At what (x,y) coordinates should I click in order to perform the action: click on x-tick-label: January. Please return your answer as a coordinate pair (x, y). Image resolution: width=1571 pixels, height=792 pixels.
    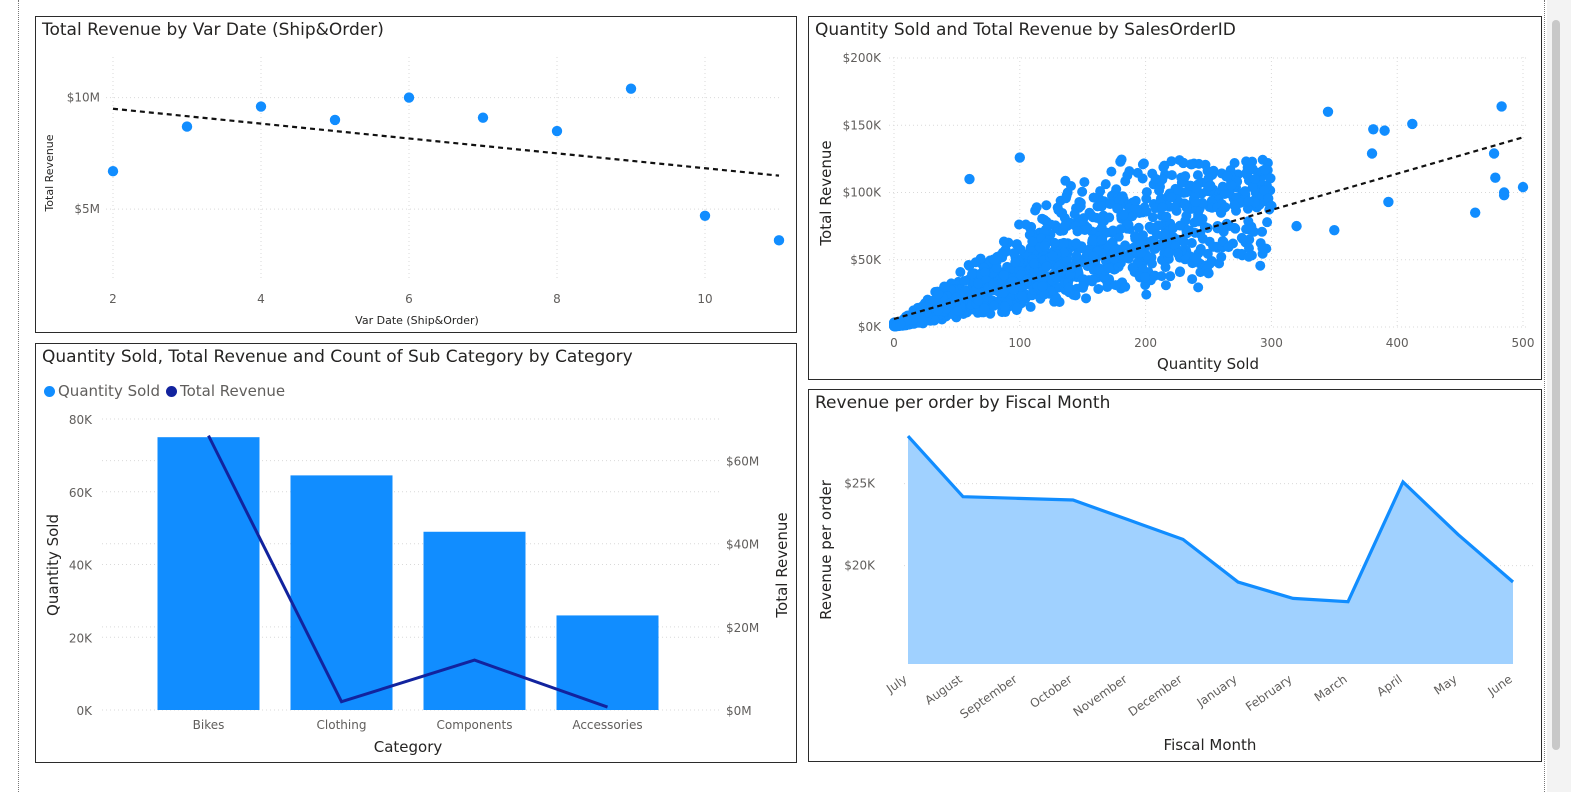
    Looking at the image, I should click on (1217, 691).